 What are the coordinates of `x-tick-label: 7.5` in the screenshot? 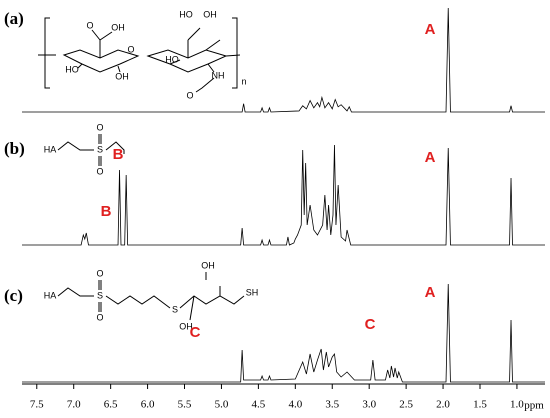 It's located at (37, 405).